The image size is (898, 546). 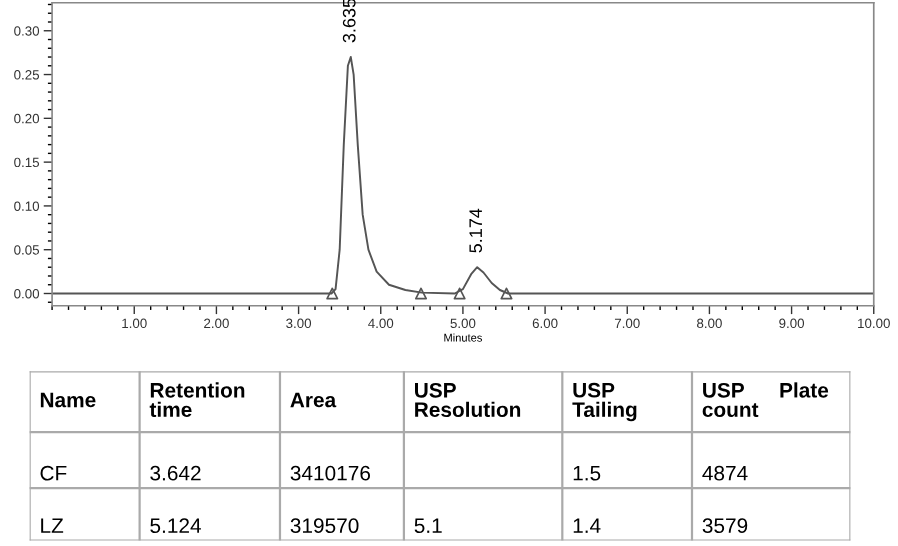 I want to click on text: 319570, so click(x=324, y=526).